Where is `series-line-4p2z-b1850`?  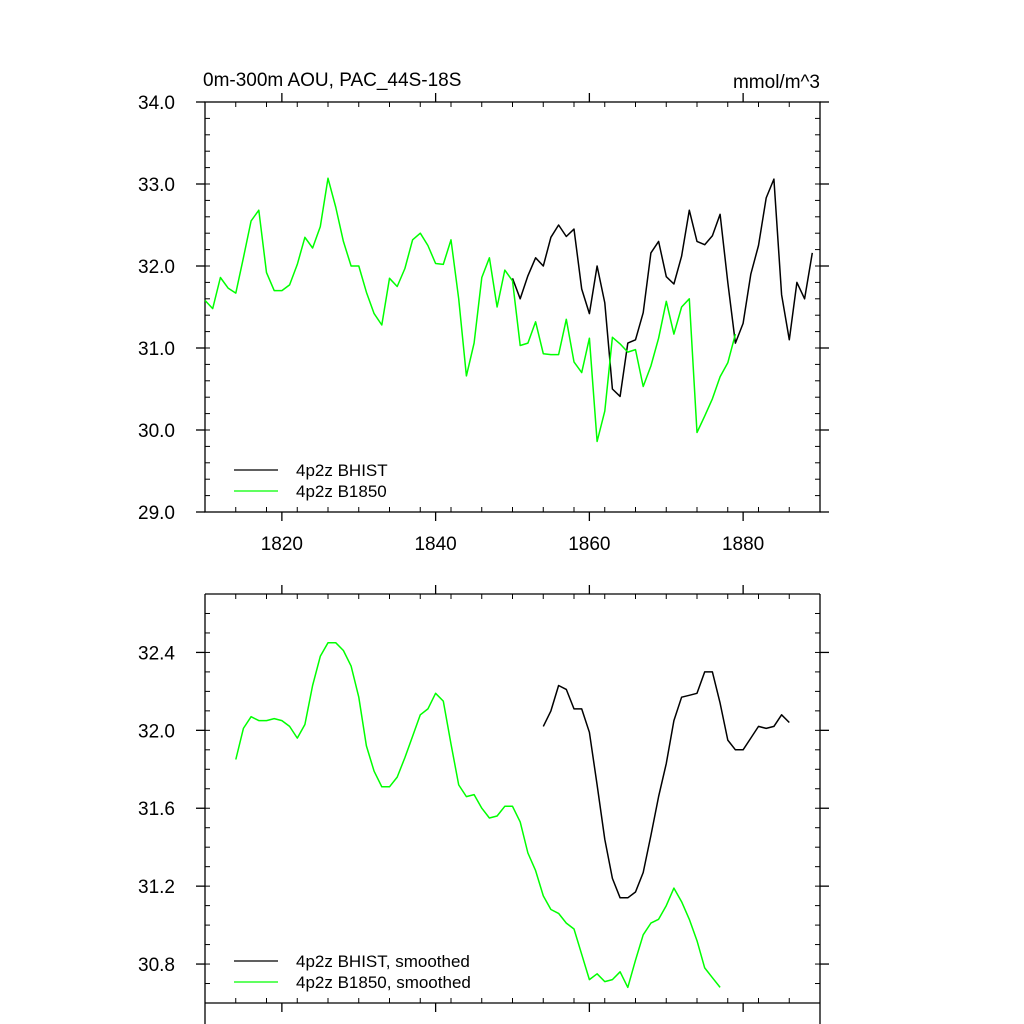 series-line-4p2z-b1850 is located at coordinates (470, 310).